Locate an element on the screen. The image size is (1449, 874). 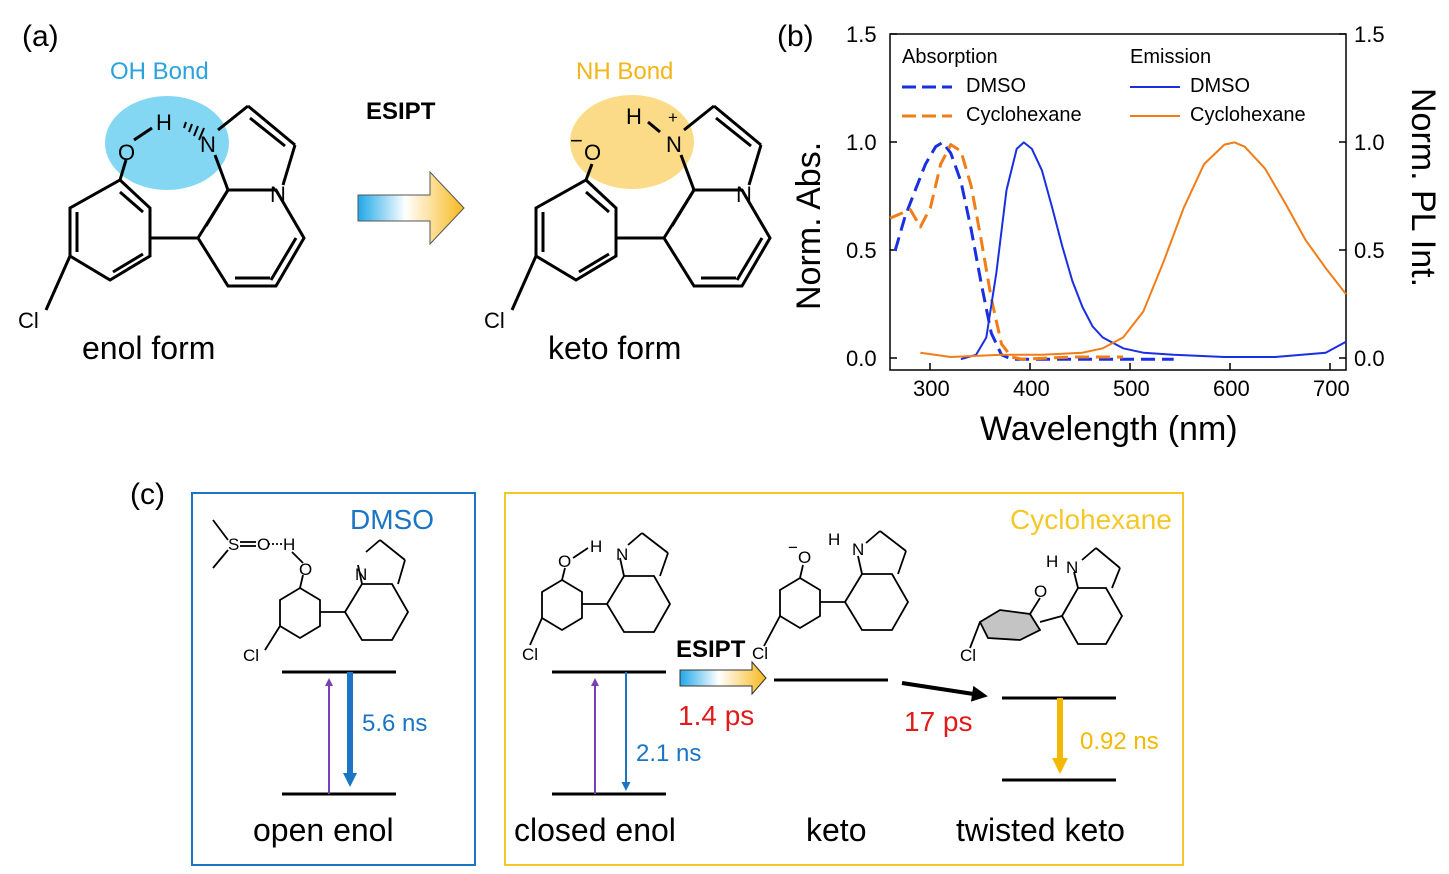
c-o-atom: O is located at coordinates (264, 544).